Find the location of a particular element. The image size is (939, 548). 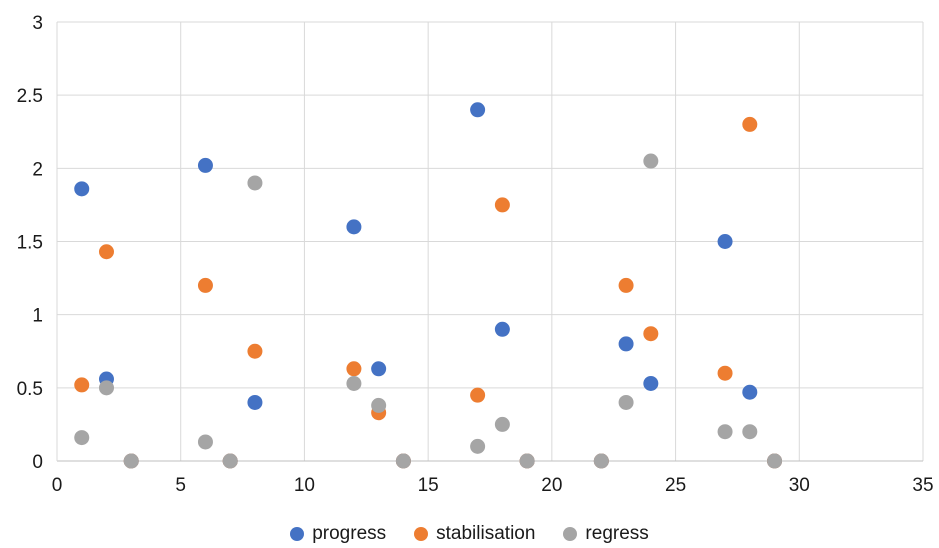

x-tick-label: 10 is located at coordinates (304, 485).